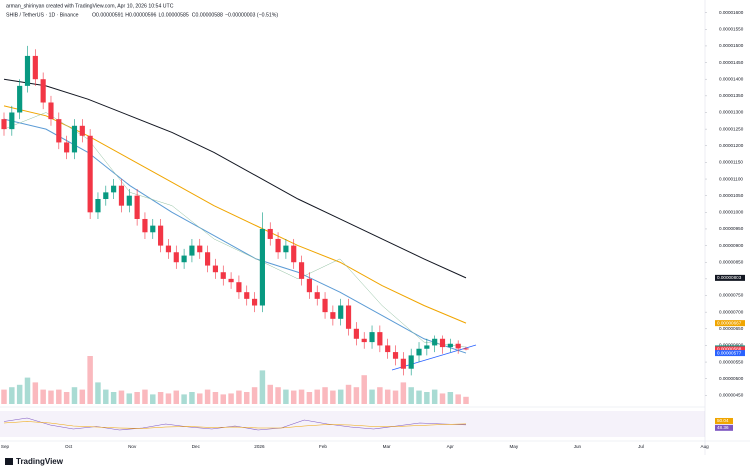 The image size is (750, 473). I want to click on ohlc-label: H0.00000596, so click(140, 15).